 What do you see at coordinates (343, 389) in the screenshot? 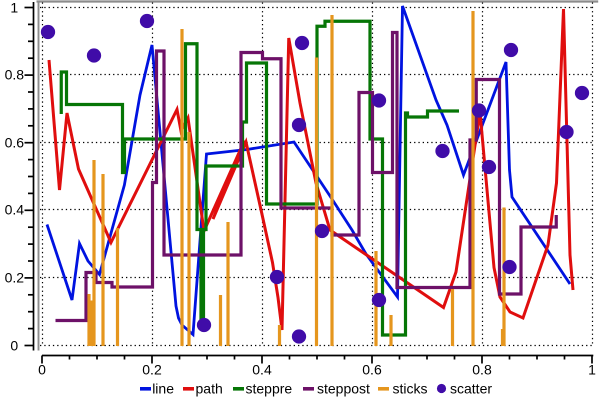
I see `svg-text: steppost` at bounding box center [343, 389].